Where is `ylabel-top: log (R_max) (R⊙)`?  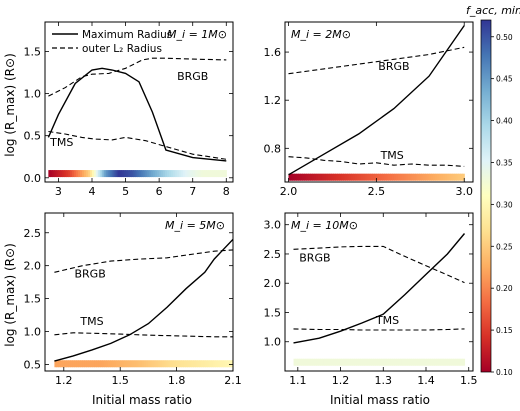
ylabel-top: log (R_max) (R⊙) is located at coordinates (10, 105).